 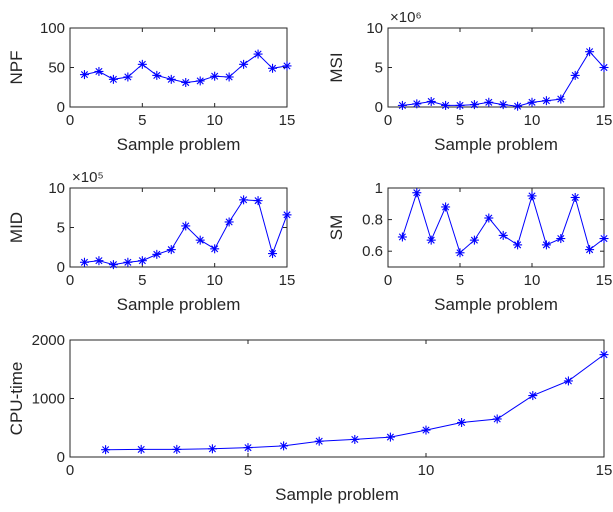 What do you see at coordinates (16, 227) in the screenshot?
I see `y-axis-label: MID` at bounding box center [16, 227].